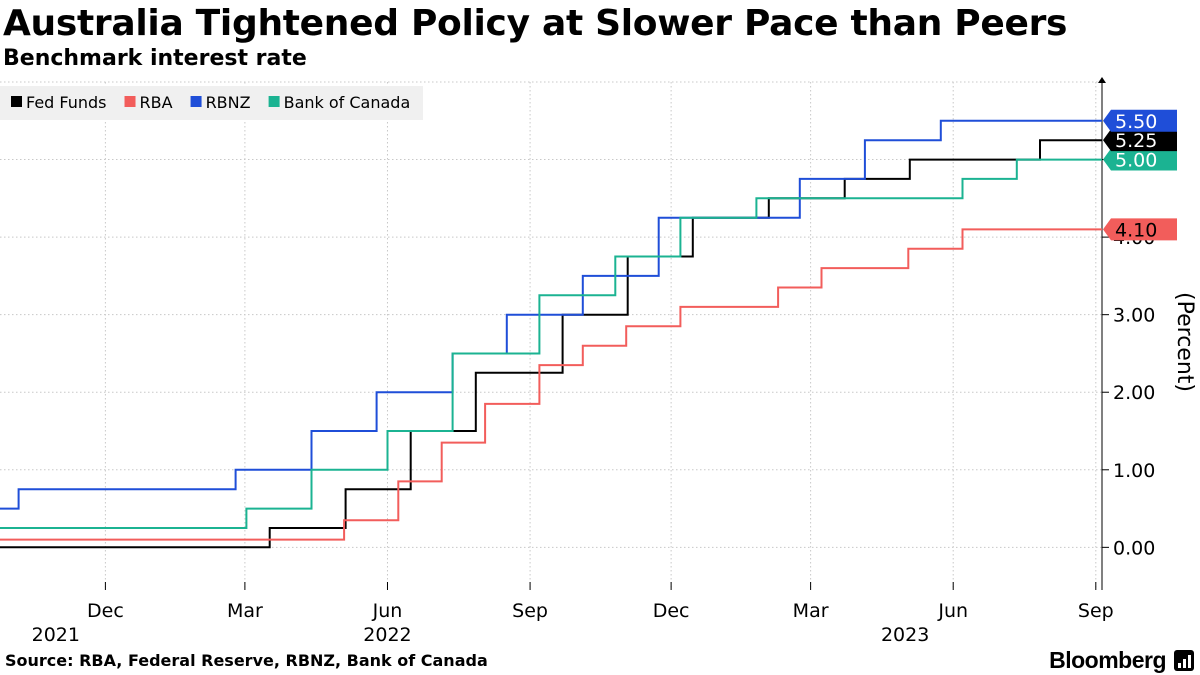 The height and width of the screenshot is (675, 1200). What do you see at coordinates (156, 102) in the screenshot?
I see `legend-label: RBA` at bounding box center [156, 102].